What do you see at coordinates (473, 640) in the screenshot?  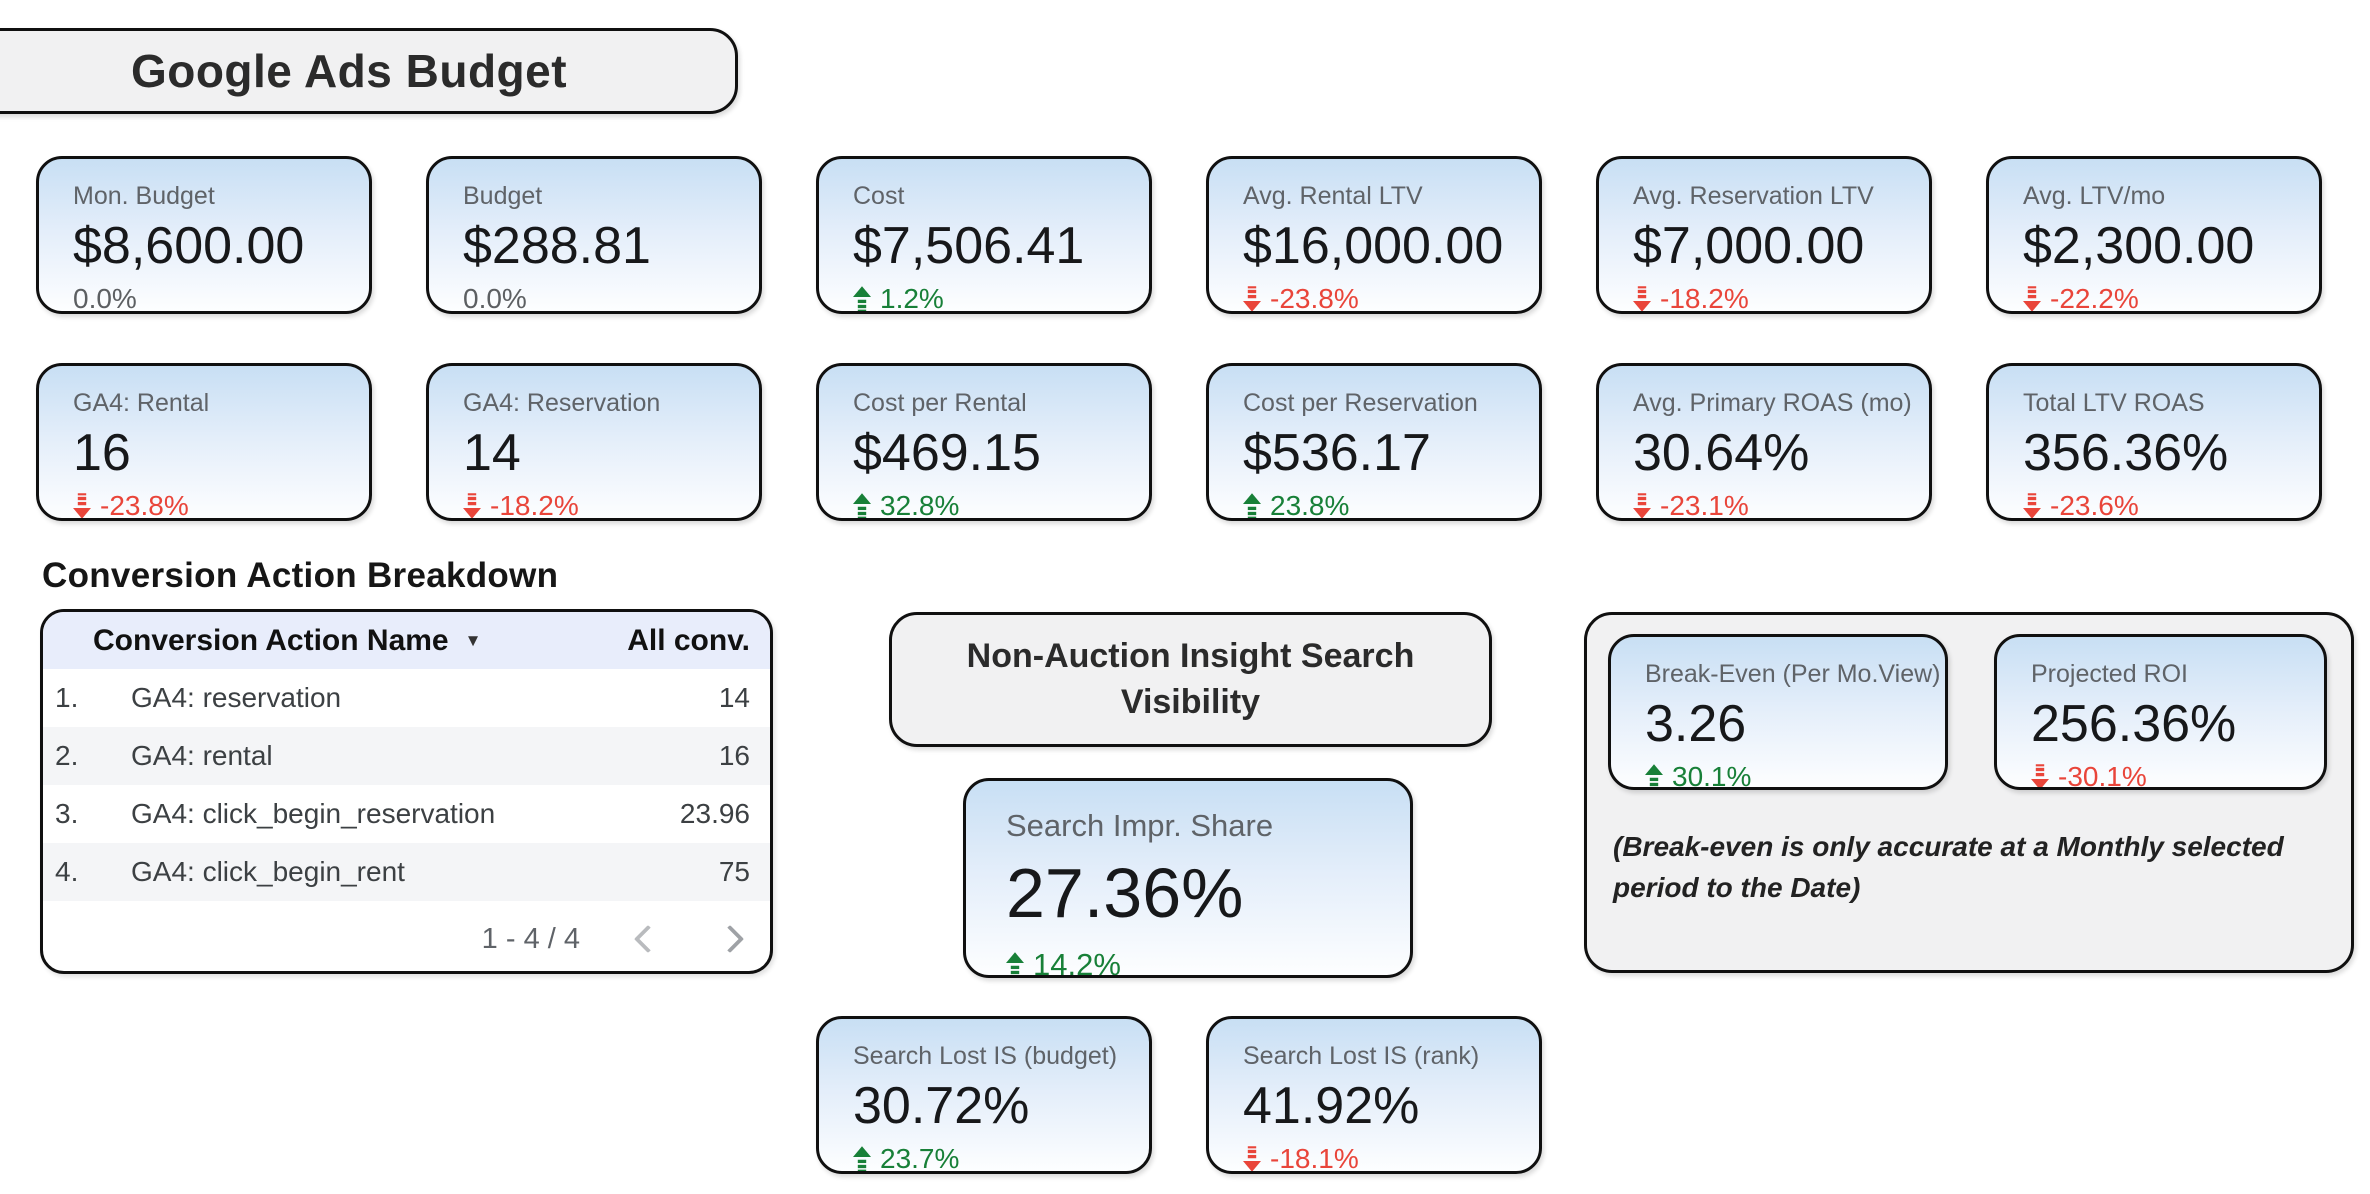 I see `sort-descending-icon: ▼` at bounding box center [473, 640].